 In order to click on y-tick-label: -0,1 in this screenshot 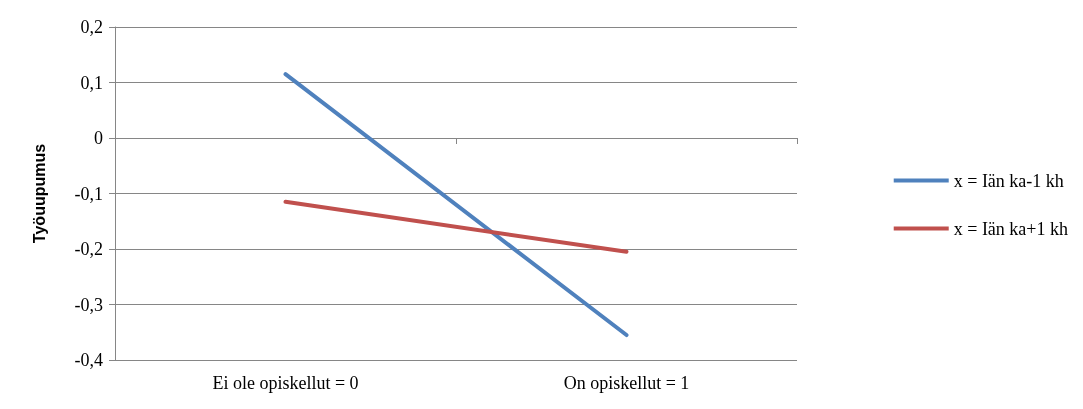, I will do `click(88, 193)`.